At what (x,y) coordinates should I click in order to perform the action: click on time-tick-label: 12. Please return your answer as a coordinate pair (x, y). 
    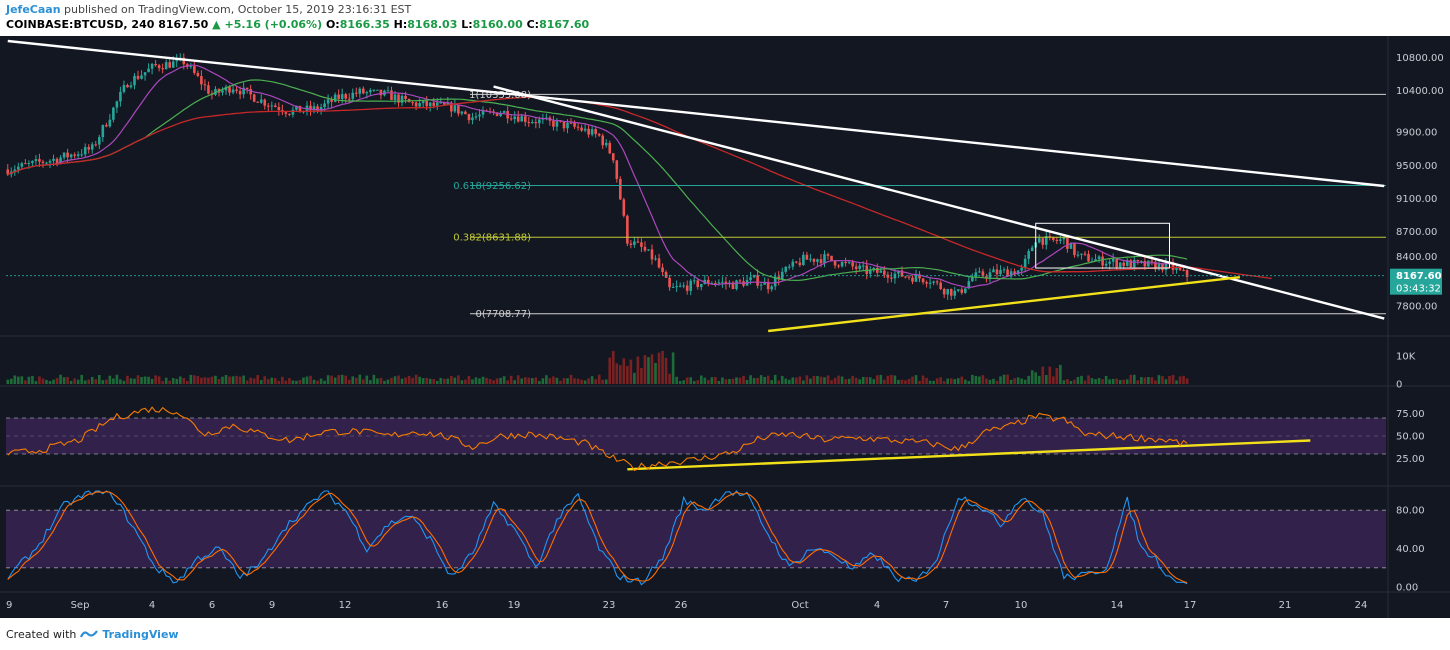
    Looking at the image, I should click on (345, 605).